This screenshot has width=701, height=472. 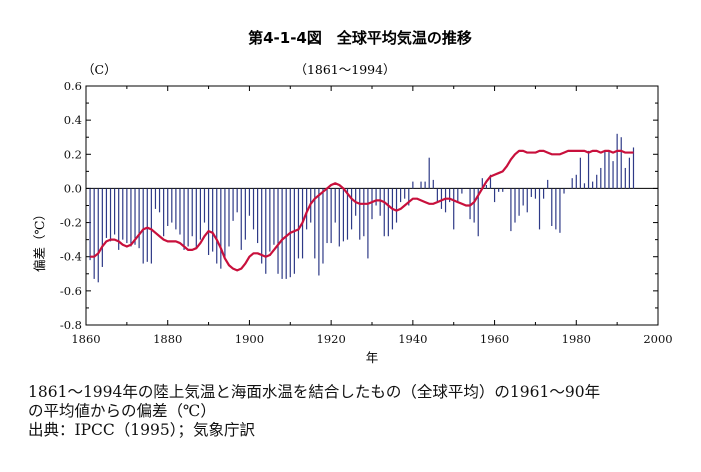 I want to click on bar-1924, so click(x=347, y=214).